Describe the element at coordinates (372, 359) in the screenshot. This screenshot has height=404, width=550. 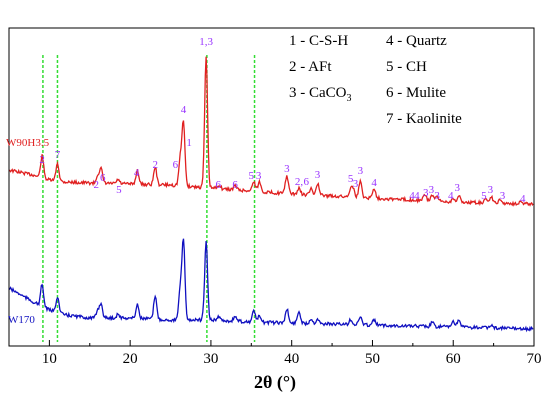
I see `x-tick-label: 50` at that location.